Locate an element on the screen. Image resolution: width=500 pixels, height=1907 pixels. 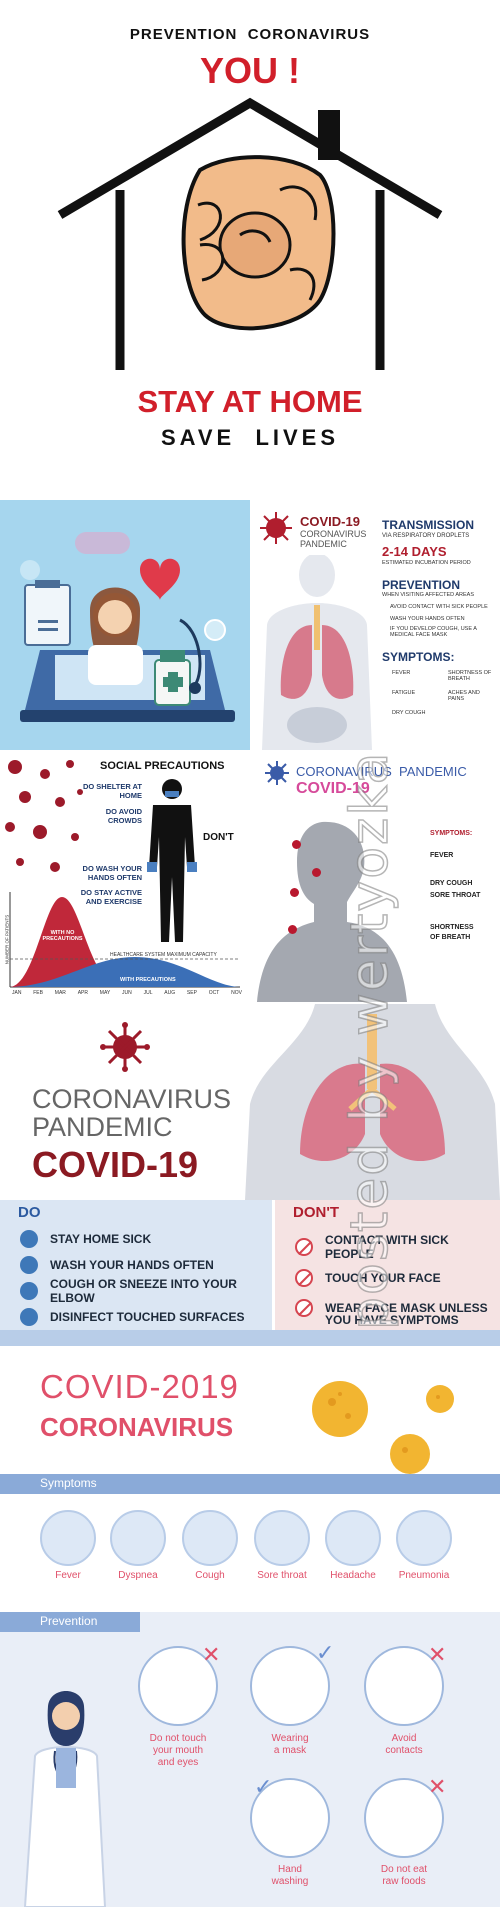
prevention-heading: PREVENTION is located at coordinates (421, 585).